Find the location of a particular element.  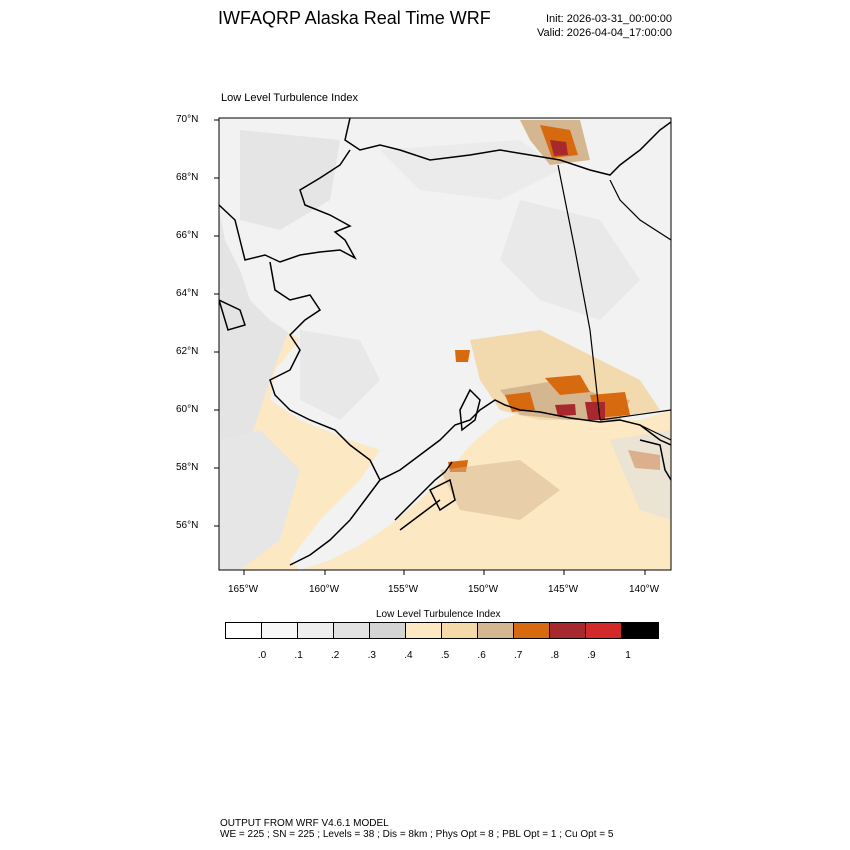

kodiak-island is located at coordinates (442, 495).